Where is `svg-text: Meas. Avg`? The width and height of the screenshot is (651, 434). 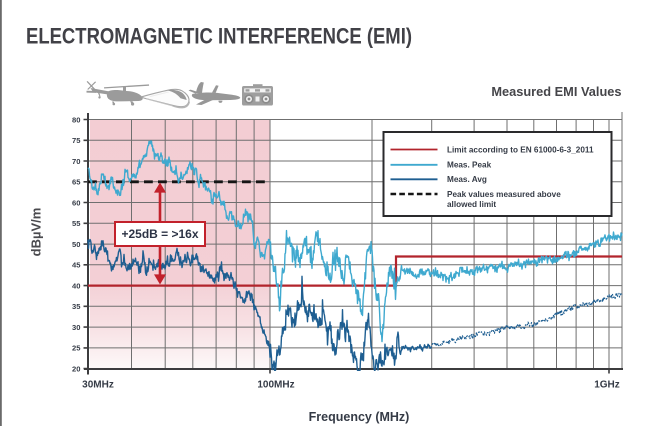
svg-text: Meas. Avg is located at coordinates (467, 179).